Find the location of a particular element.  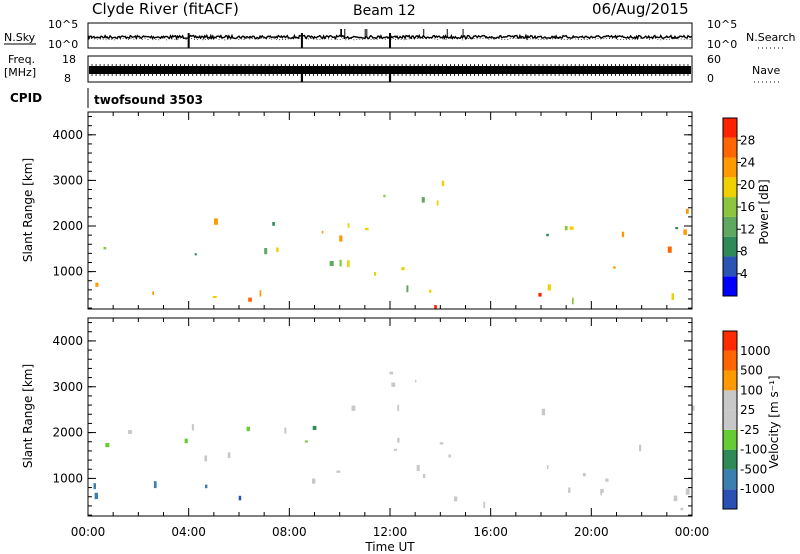

cbar-label-1: 500 is located at coordinates (751, 371).